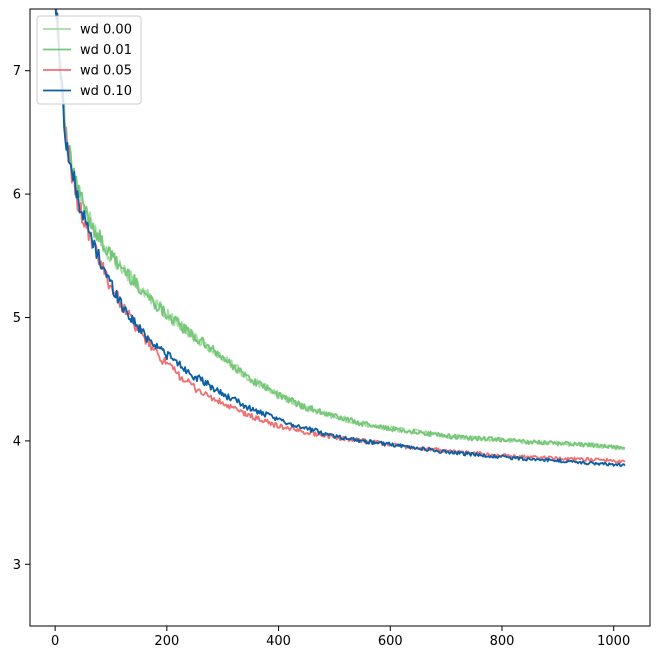  Describe the element at coordinates (17, 195) in the screenshot. I see `y-tick-label: 6` at that location.